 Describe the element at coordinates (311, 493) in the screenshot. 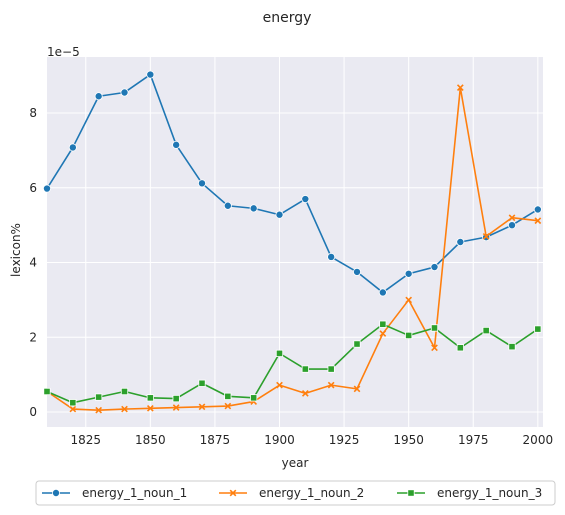

I see `legend-label: energy_1_noun_2` at that location.